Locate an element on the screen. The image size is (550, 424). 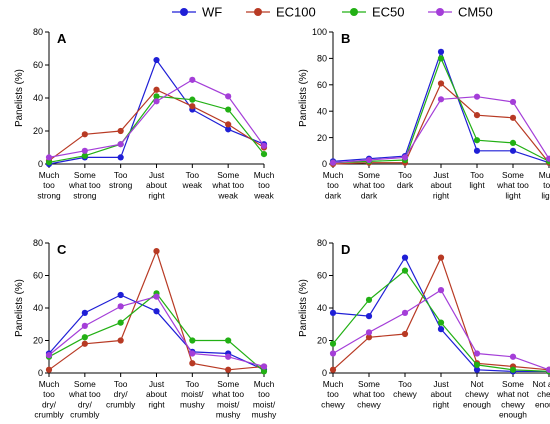
panel-label: A is located at coordinates (62, 38).